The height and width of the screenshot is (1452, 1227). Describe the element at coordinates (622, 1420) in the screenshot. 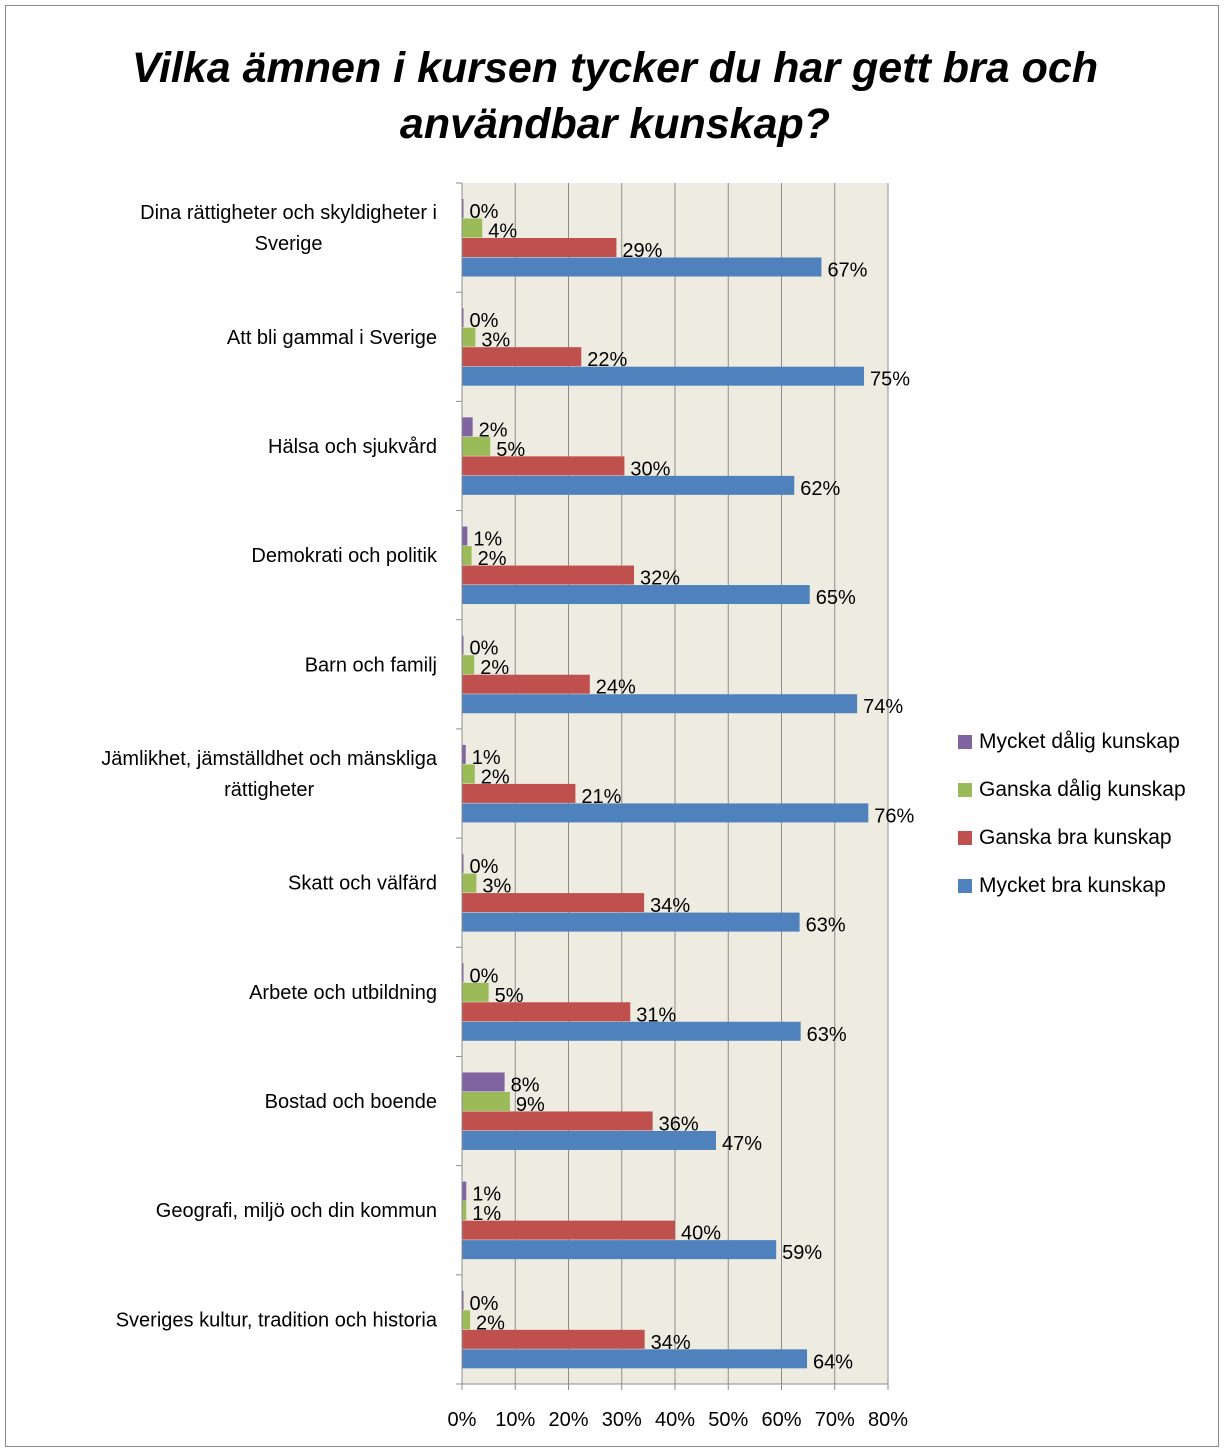

I see `x-tick-label: 30%` at that location.